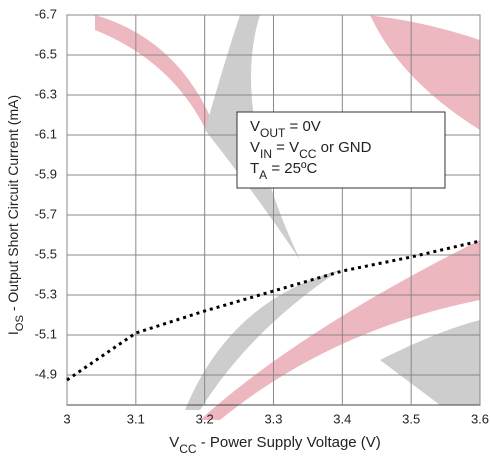 The image size is (491, 466). Describe the element at coordinates (46, 173) in the screenshot. I see `y-tick-label: -5.9` at that location.